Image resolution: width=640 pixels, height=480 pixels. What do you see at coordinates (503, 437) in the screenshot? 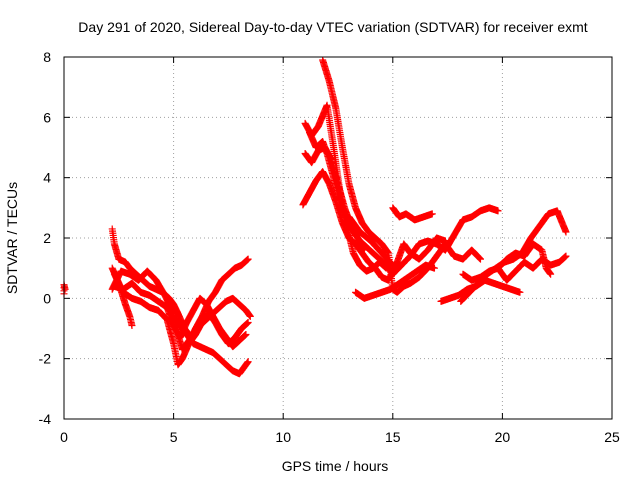
I see `x-tick-label: 20` at bounding box center [503, 437].